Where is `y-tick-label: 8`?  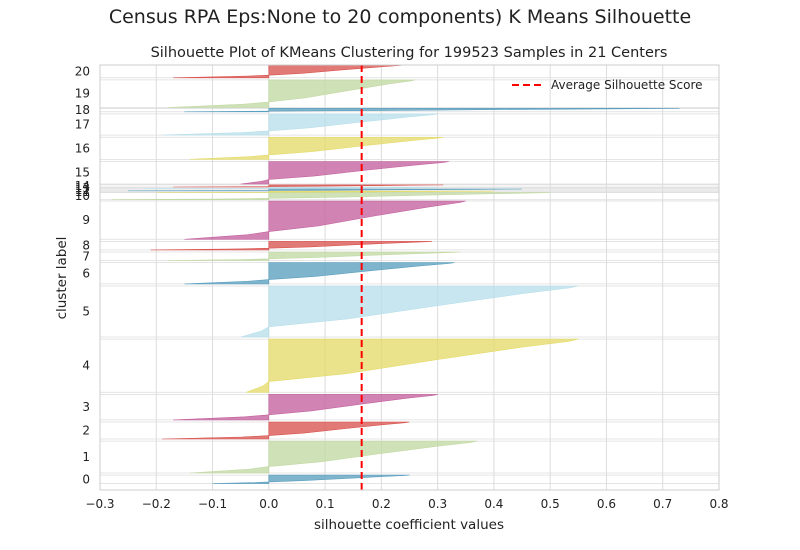 y-tick-label: 8 is located at coordinates (86, 246).